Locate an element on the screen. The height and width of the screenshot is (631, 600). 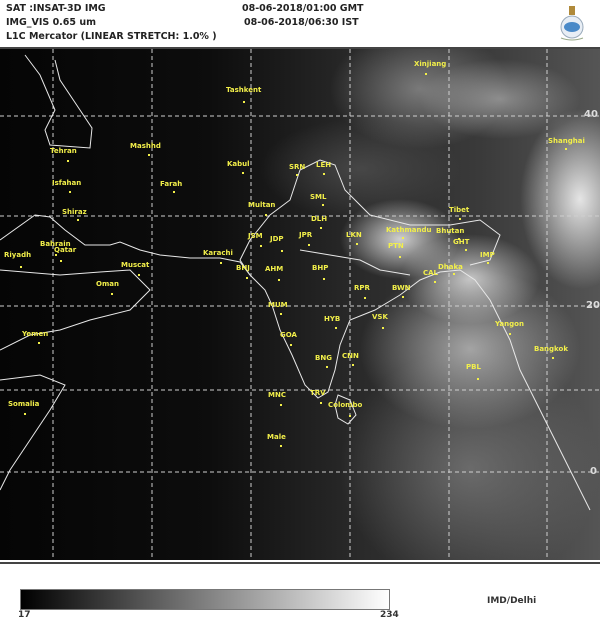
grayscale-colorbar is located at coordinates (205, 599).